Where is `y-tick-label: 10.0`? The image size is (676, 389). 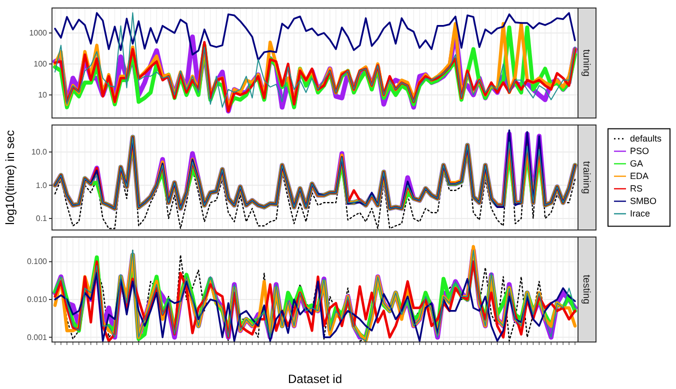 y-tick-label: 10.0 is located at coordinates (39, 152).